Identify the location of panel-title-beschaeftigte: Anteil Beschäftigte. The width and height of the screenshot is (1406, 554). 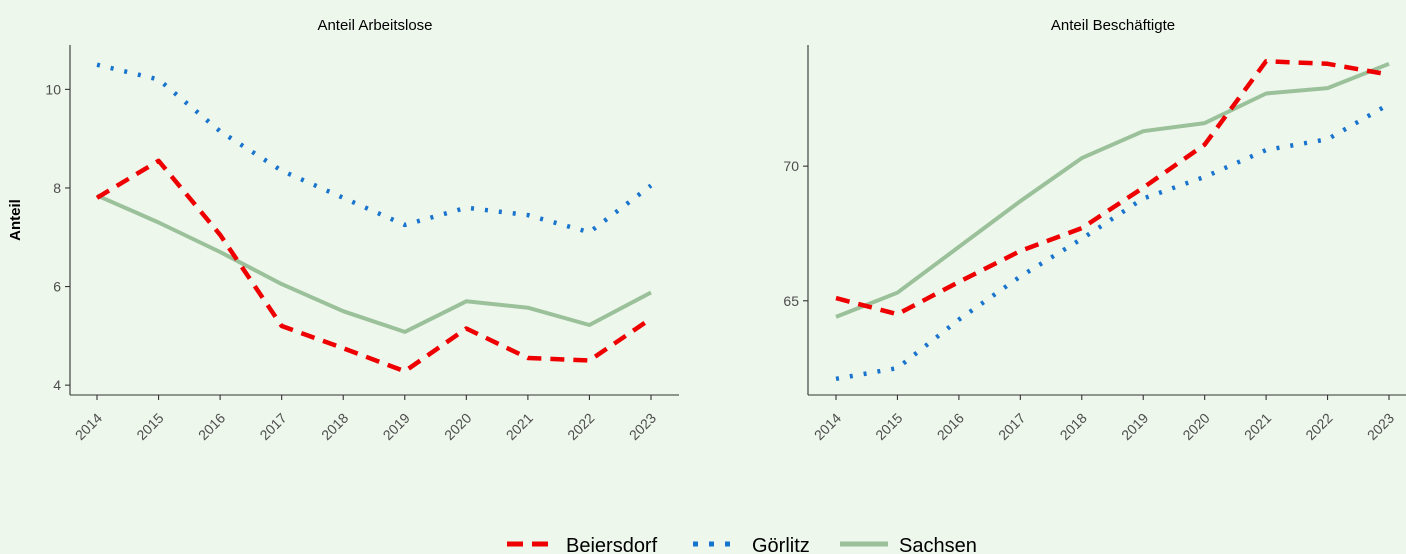
(1113, 25).